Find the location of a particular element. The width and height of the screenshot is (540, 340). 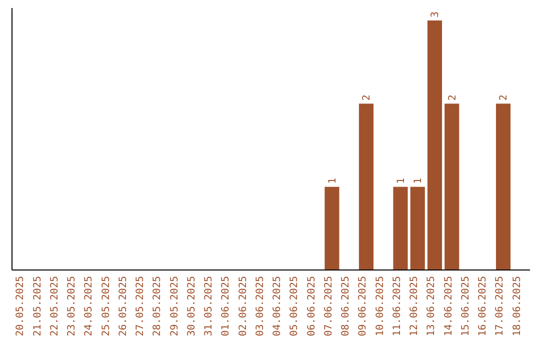

x-tick-label: 17.06.2025 is located at coordinates (500, 306).